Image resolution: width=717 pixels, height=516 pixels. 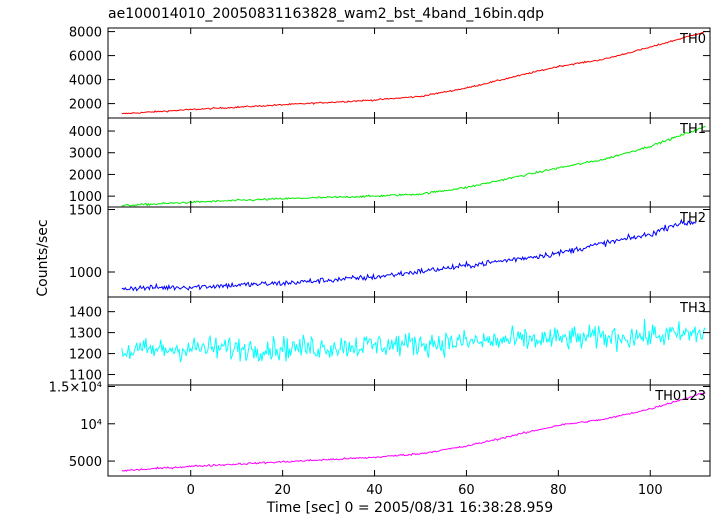 I want to click on x-tick-label: 60, so click(x=466, y=490).